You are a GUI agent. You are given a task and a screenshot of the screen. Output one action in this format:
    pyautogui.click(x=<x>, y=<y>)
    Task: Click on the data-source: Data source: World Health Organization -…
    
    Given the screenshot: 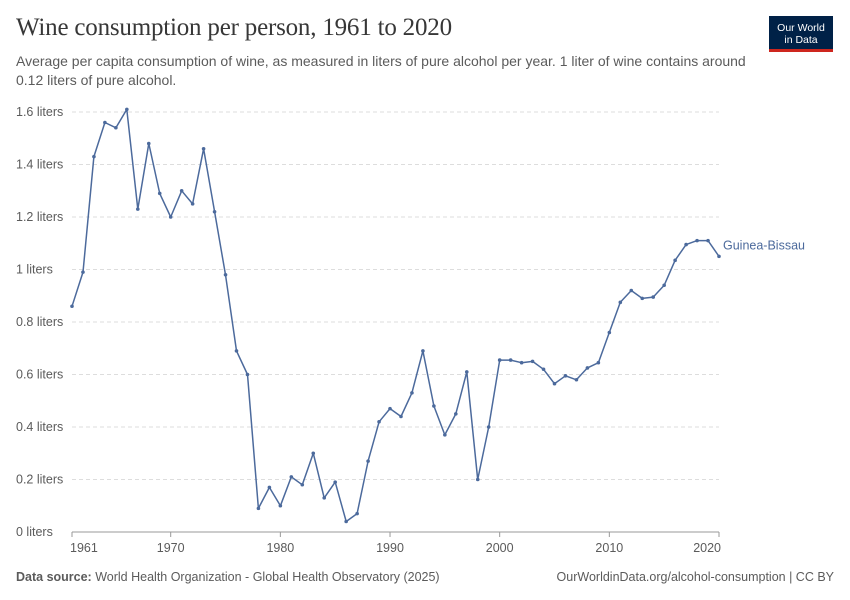 What is the action you would take?
    pyautogui.click(x=228, y=577)
    